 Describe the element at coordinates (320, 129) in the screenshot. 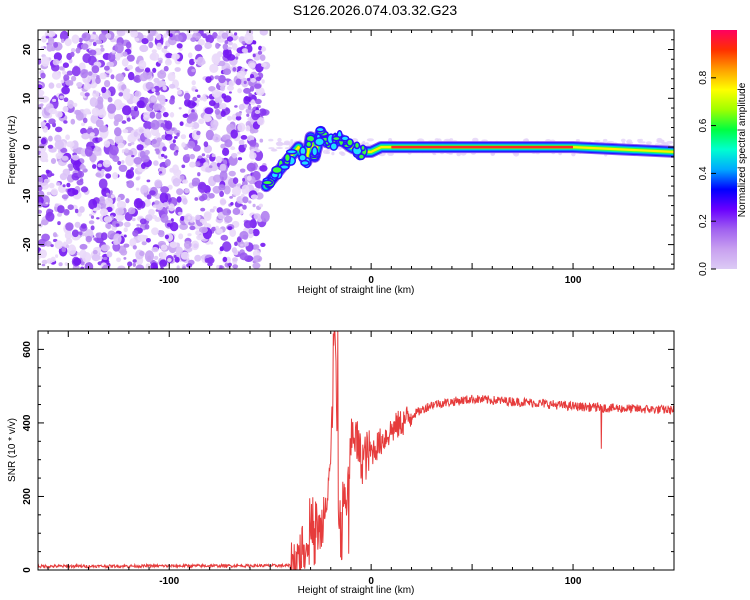

I see `signal-blob` at that location.